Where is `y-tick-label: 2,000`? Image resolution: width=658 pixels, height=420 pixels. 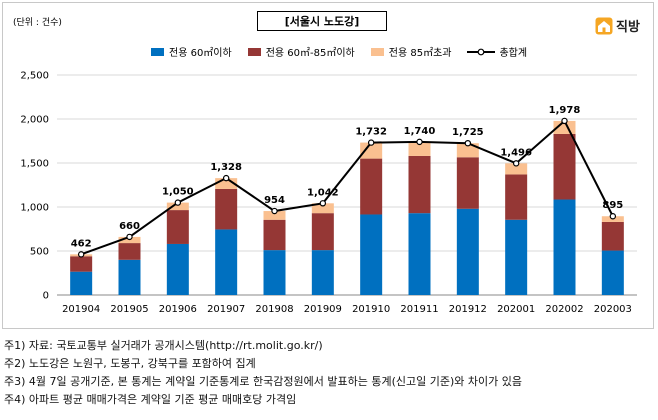 y-tick-label: 2,000 is located at coordinates (34, 120).